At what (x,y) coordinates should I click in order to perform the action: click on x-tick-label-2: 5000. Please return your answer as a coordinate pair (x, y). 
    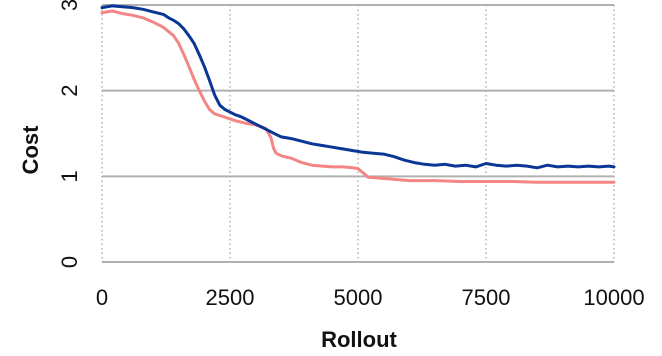
    Looking at the image, I should click on (358, 297).